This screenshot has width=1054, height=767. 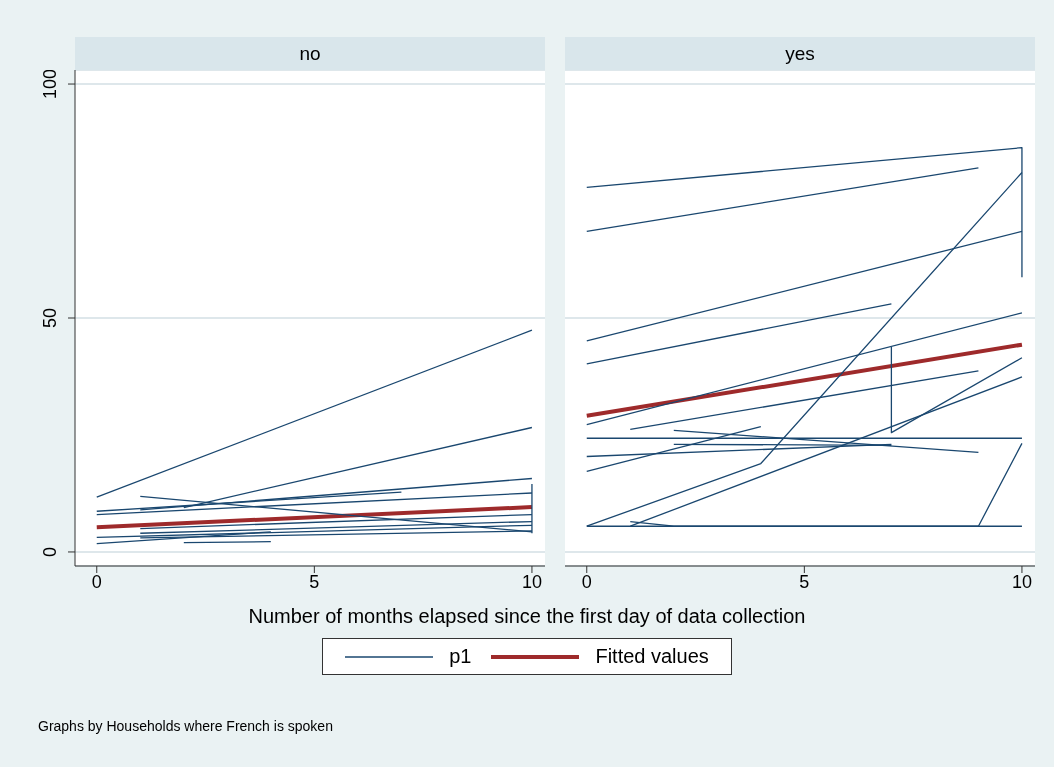 I want to click on x-axis-title: Number of months elapsed since the first day of data collection, so click(x=527, y=616).